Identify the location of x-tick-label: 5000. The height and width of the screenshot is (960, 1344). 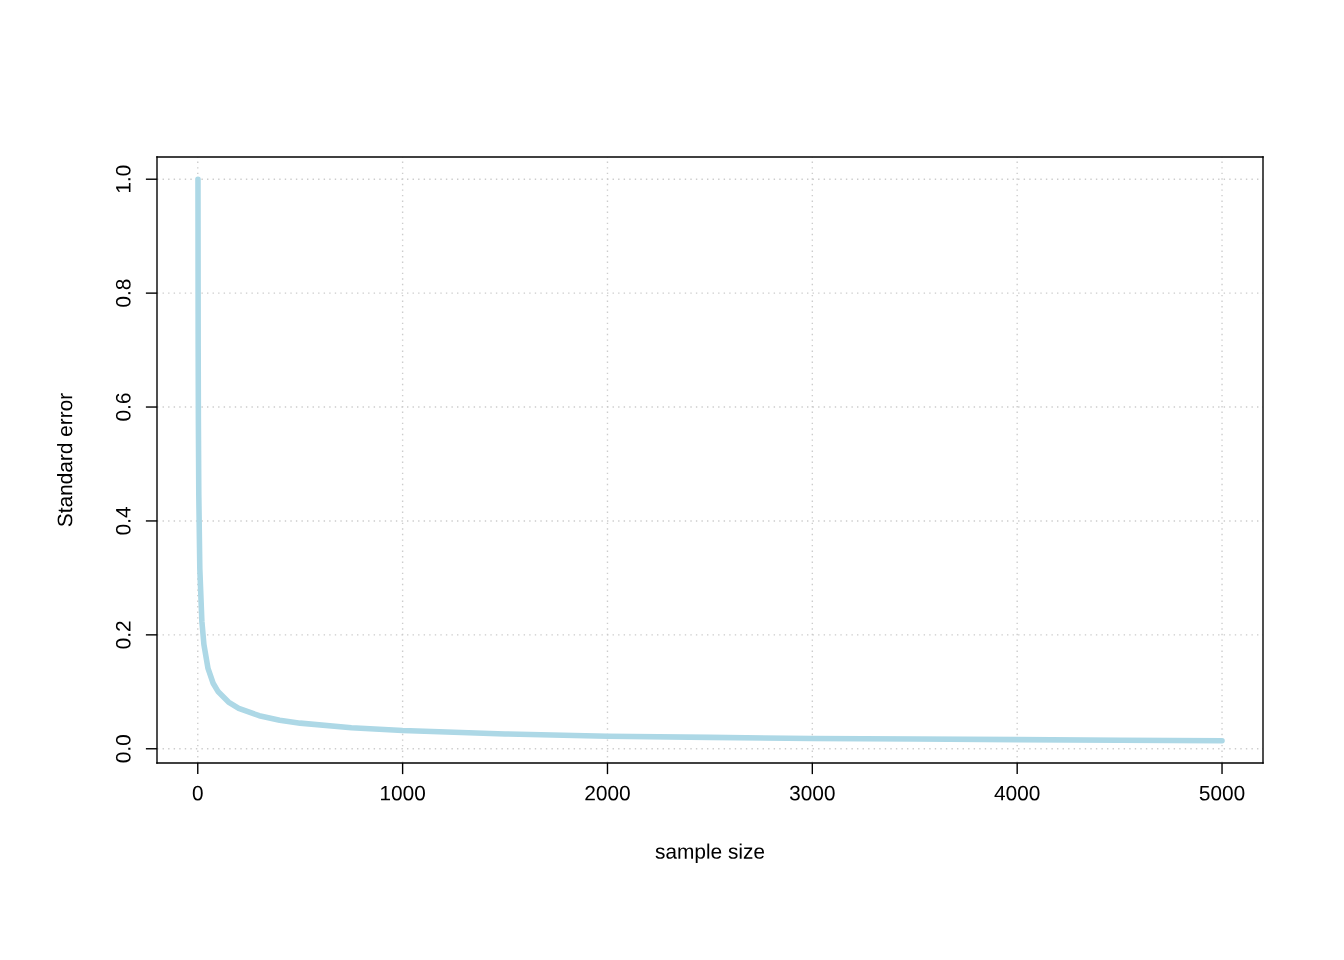
(1222, 793).